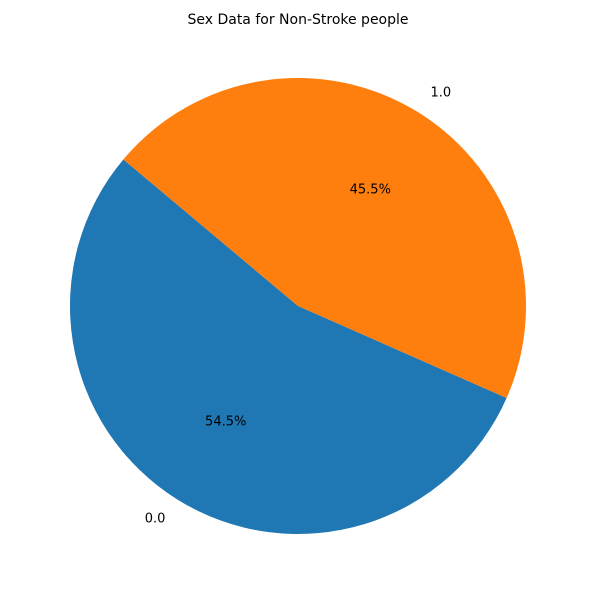 The image size is (597, 590). I want to click on slice-percent-label: 54.5%, so click(225, 422).